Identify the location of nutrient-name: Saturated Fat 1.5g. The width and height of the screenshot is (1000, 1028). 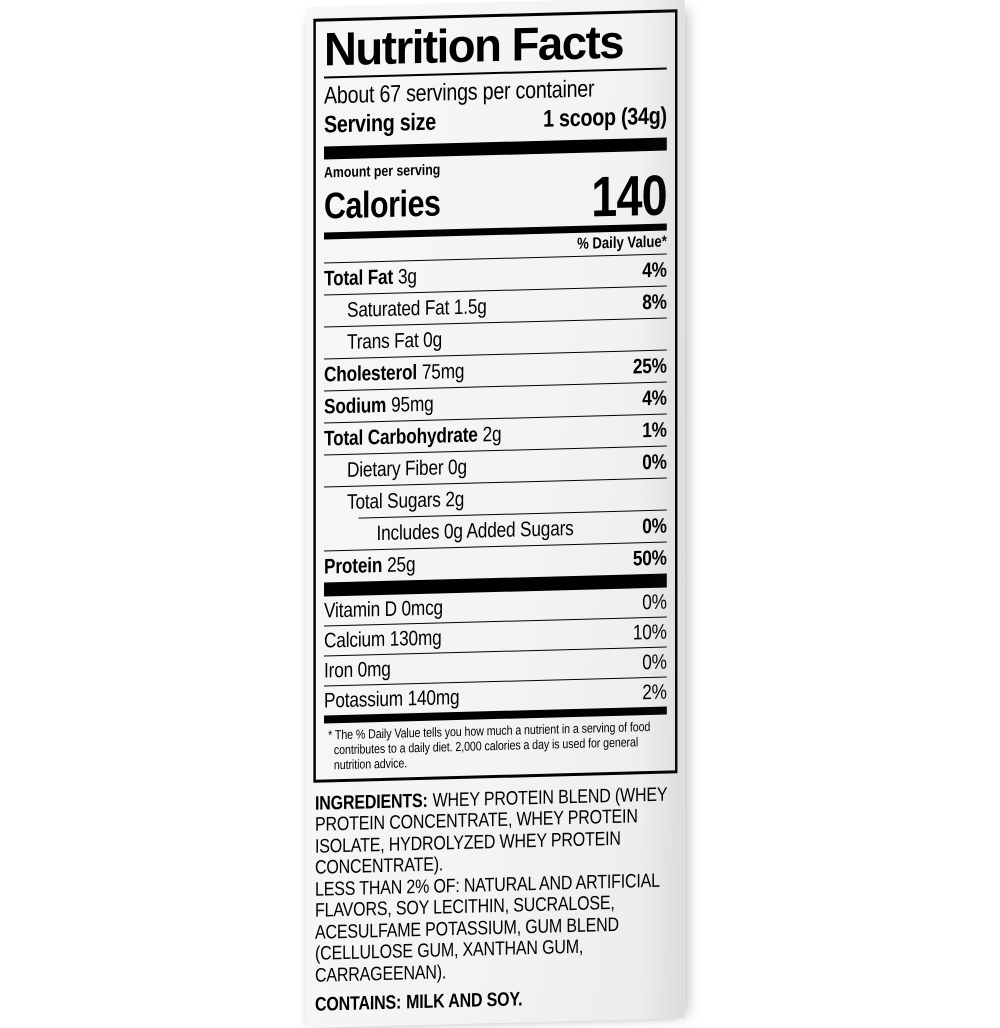
(417, 308).